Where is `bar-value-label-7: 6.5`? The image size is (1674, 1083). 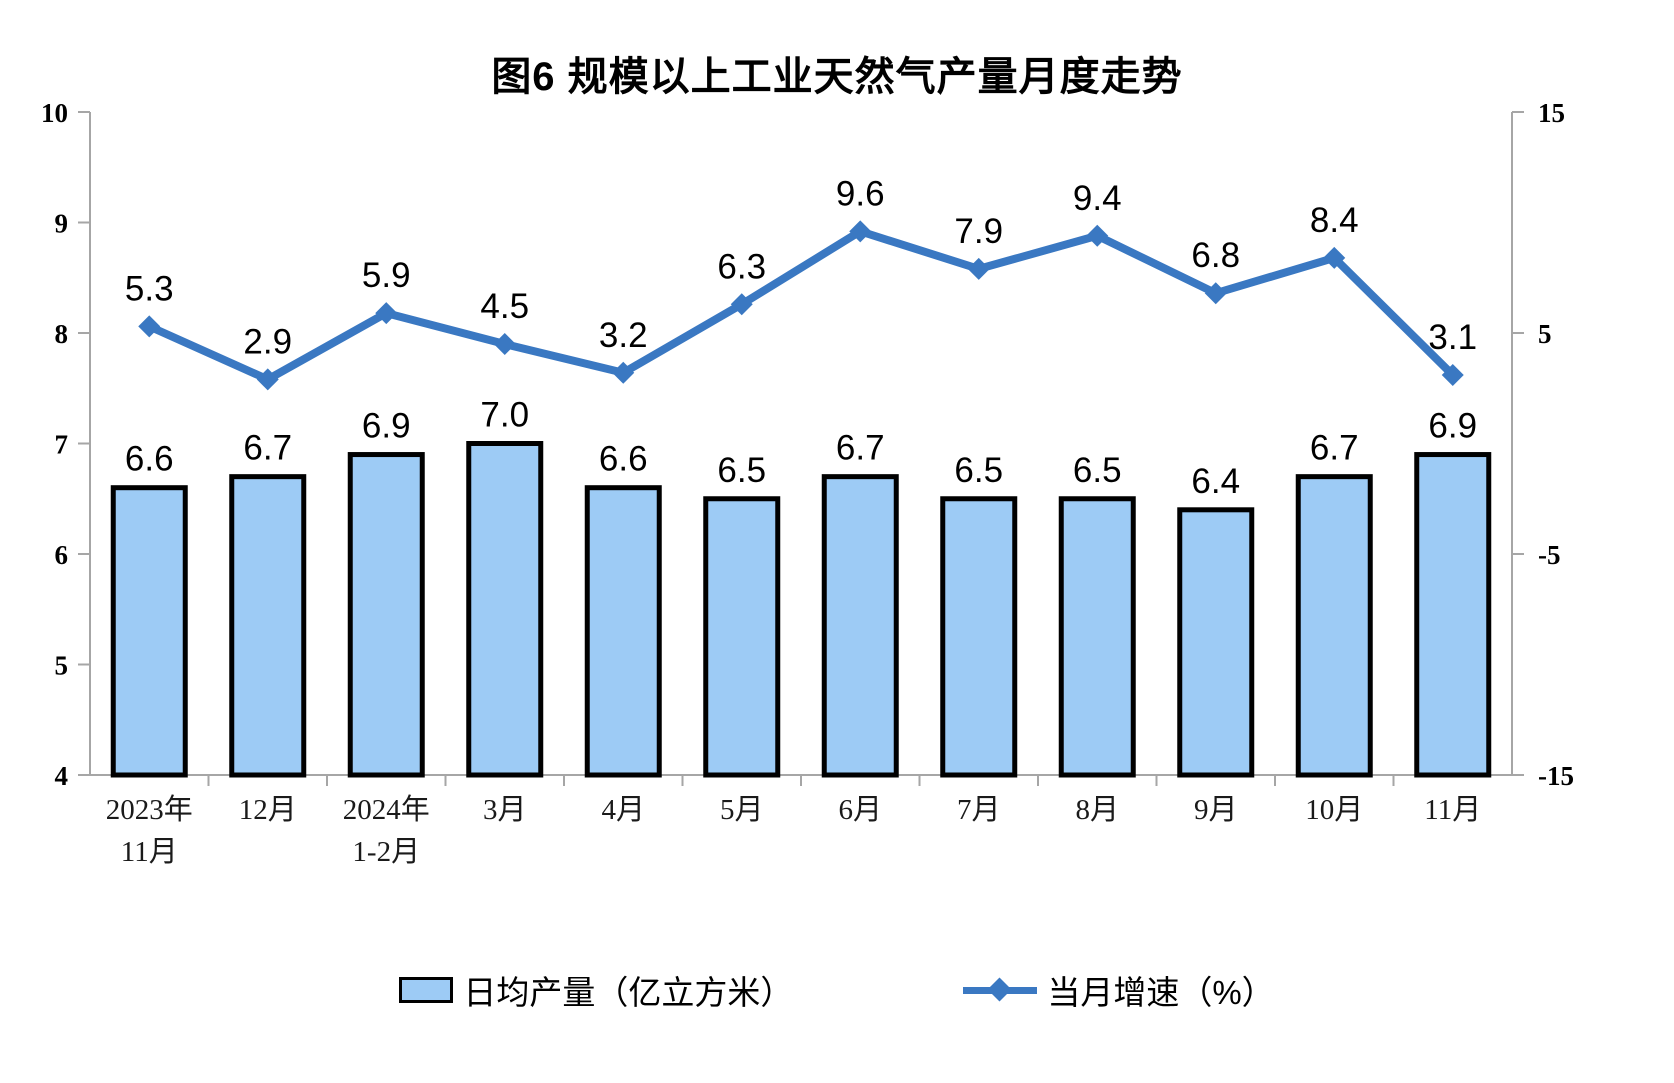
bar-value-label-7: 6.5 is located at coordinates (978, 470).